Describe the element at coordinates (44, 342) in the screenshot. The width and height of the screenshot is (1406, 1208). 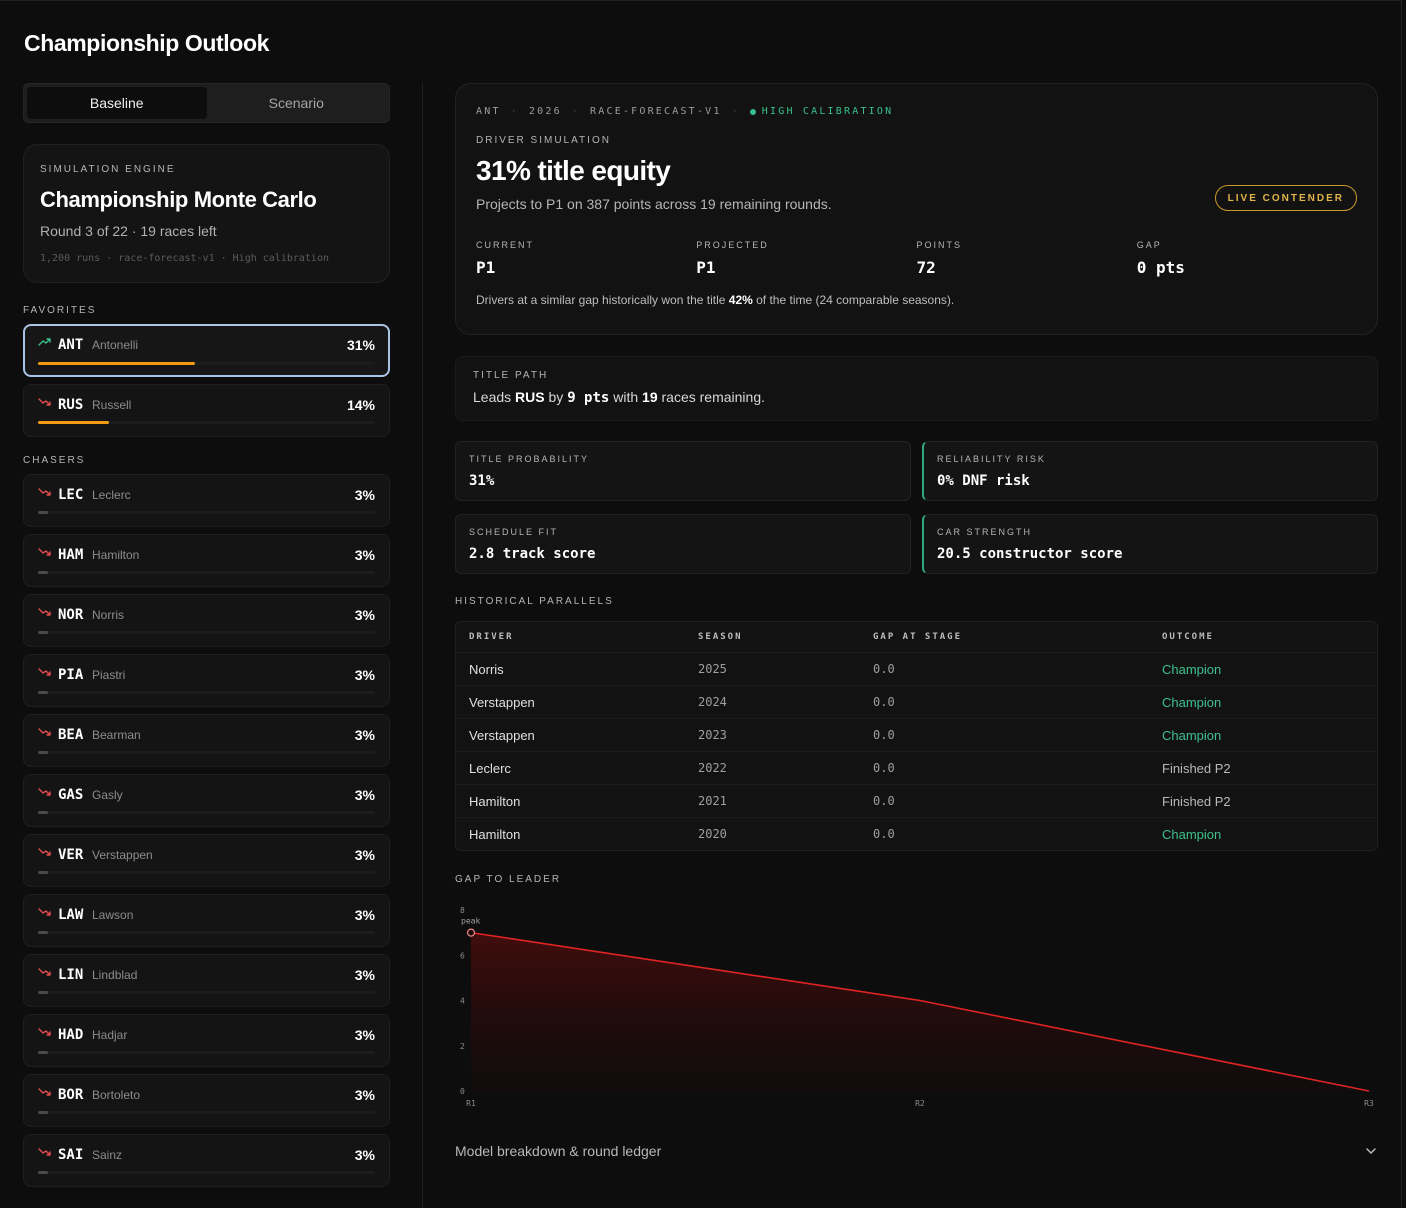
I see `trend-up-icon` at that location.